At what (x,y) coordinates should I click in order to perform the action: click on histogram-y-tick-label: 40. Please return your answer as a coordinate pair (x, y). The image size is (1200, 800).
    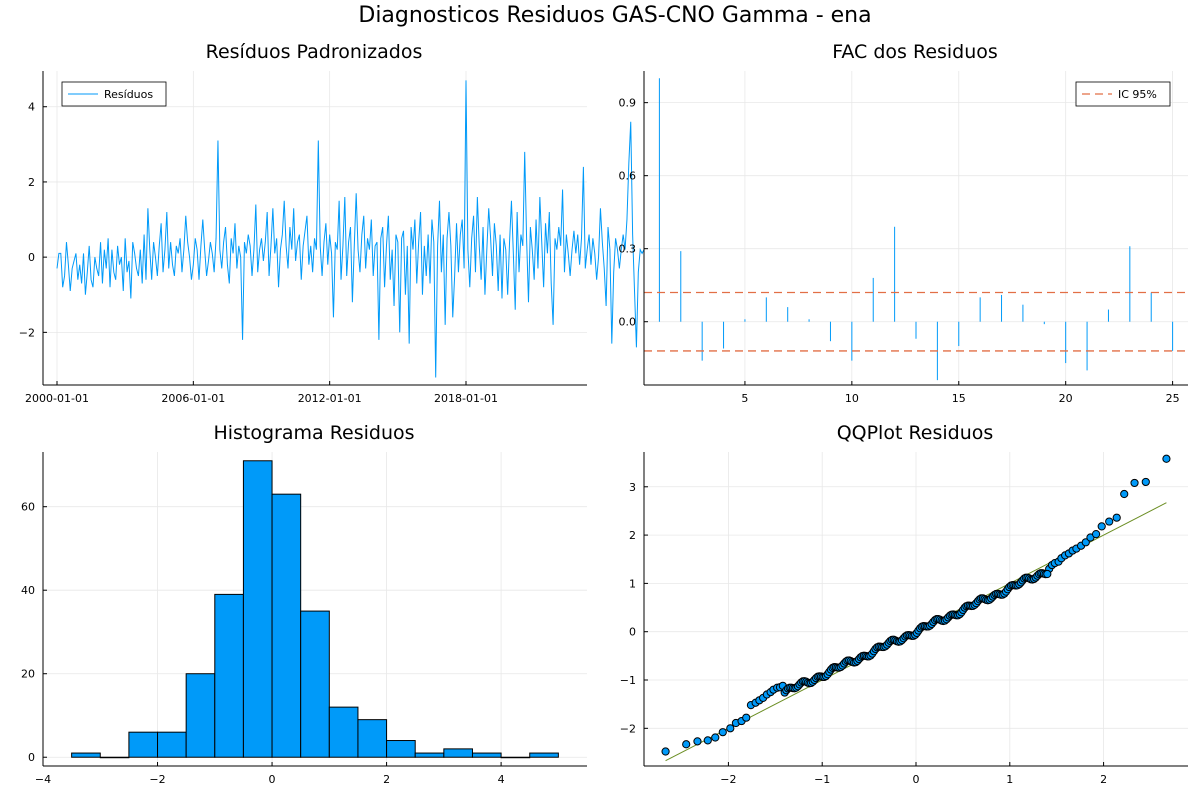
    Looking at the image, I should click on (28, 590).